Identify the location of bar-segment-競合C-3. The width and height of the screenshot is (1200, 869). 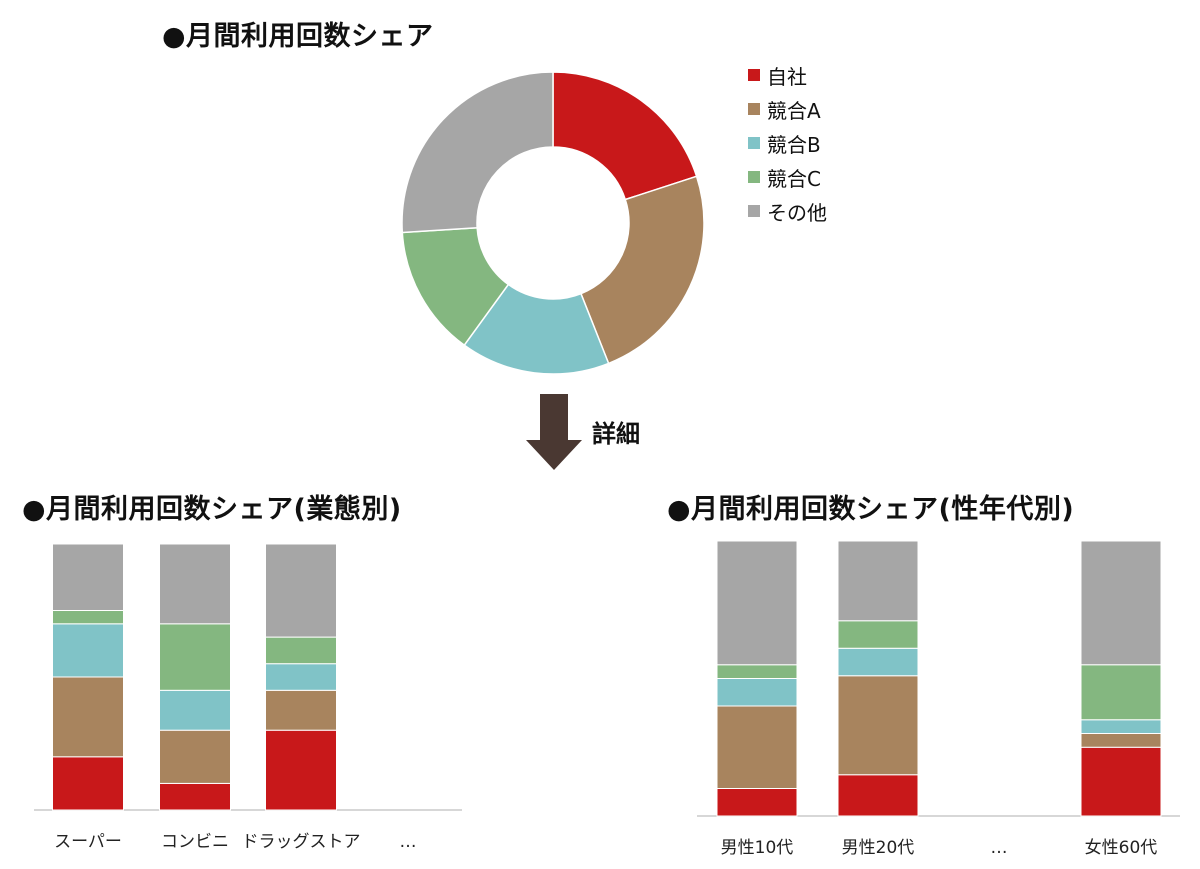
(301, 650).